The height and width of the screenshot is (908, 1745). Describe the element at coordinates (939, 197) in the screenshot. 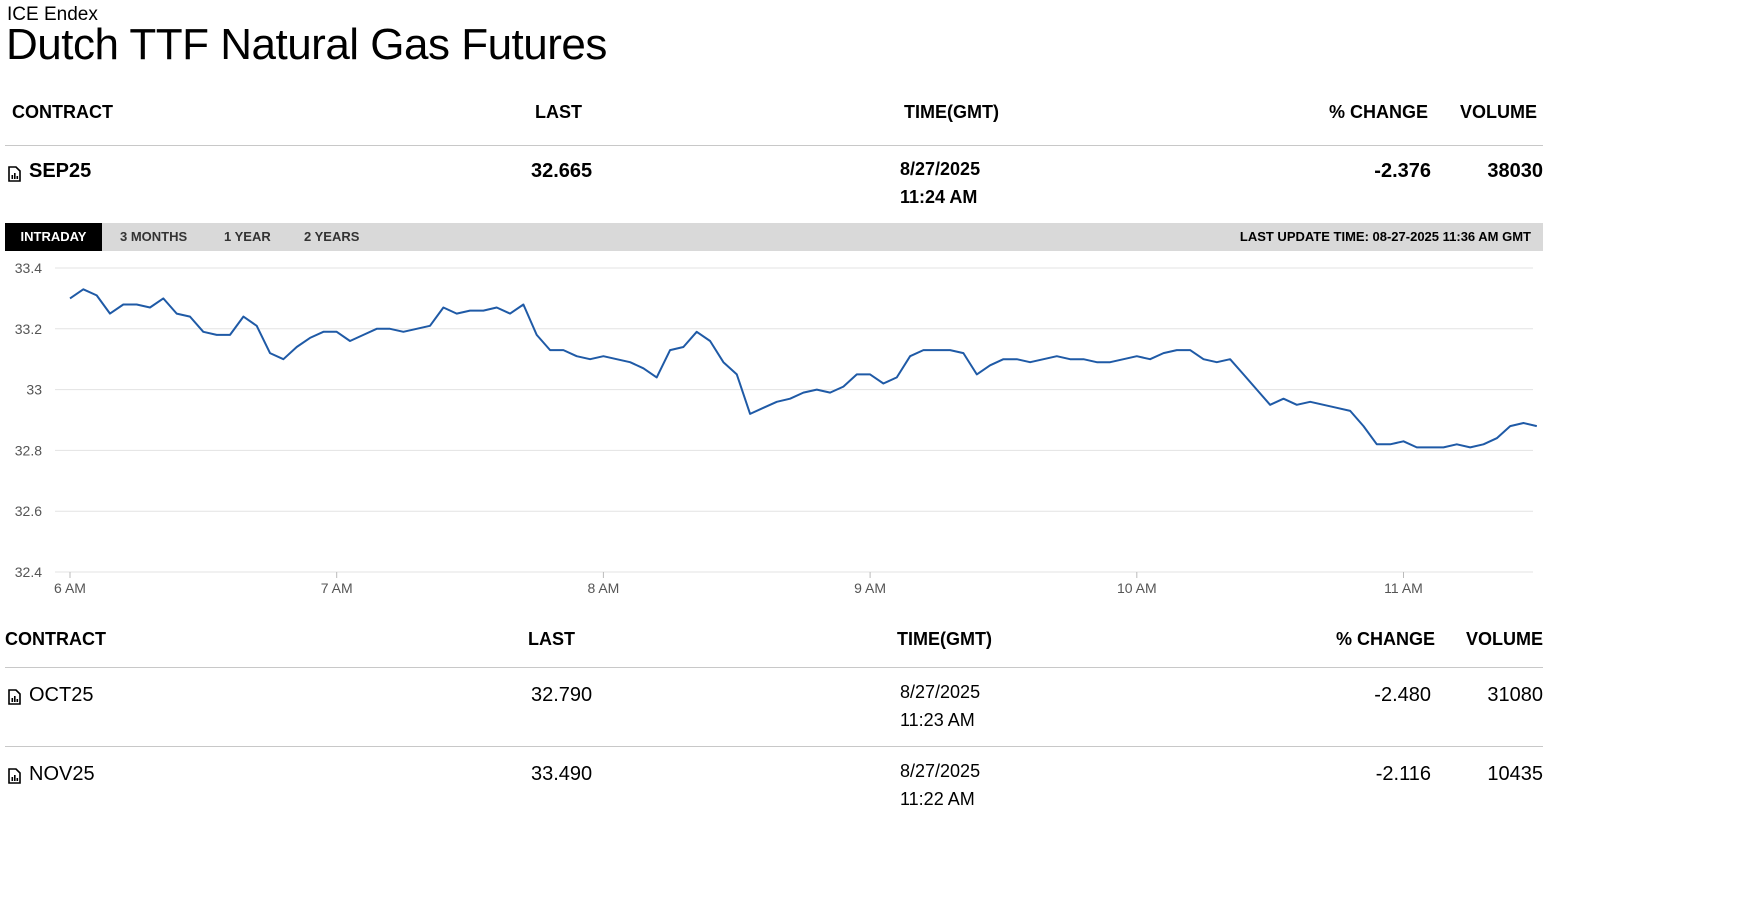

I see `featured-time: 11:24 AM` at that location.